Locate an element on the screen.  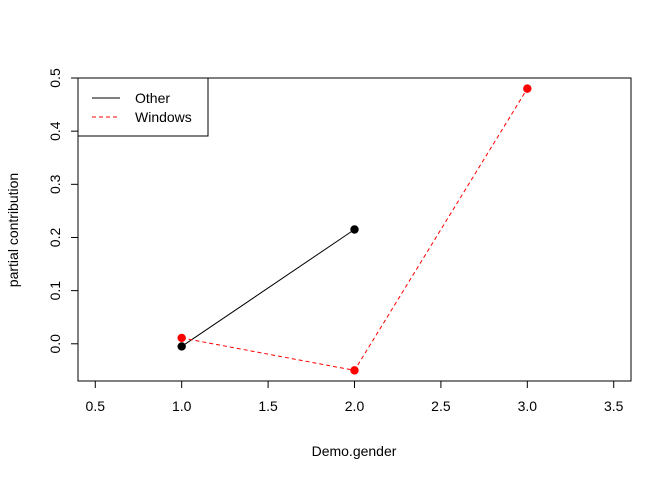
x-tick-label-5: 3.0 is located at coordinates (528, 406).